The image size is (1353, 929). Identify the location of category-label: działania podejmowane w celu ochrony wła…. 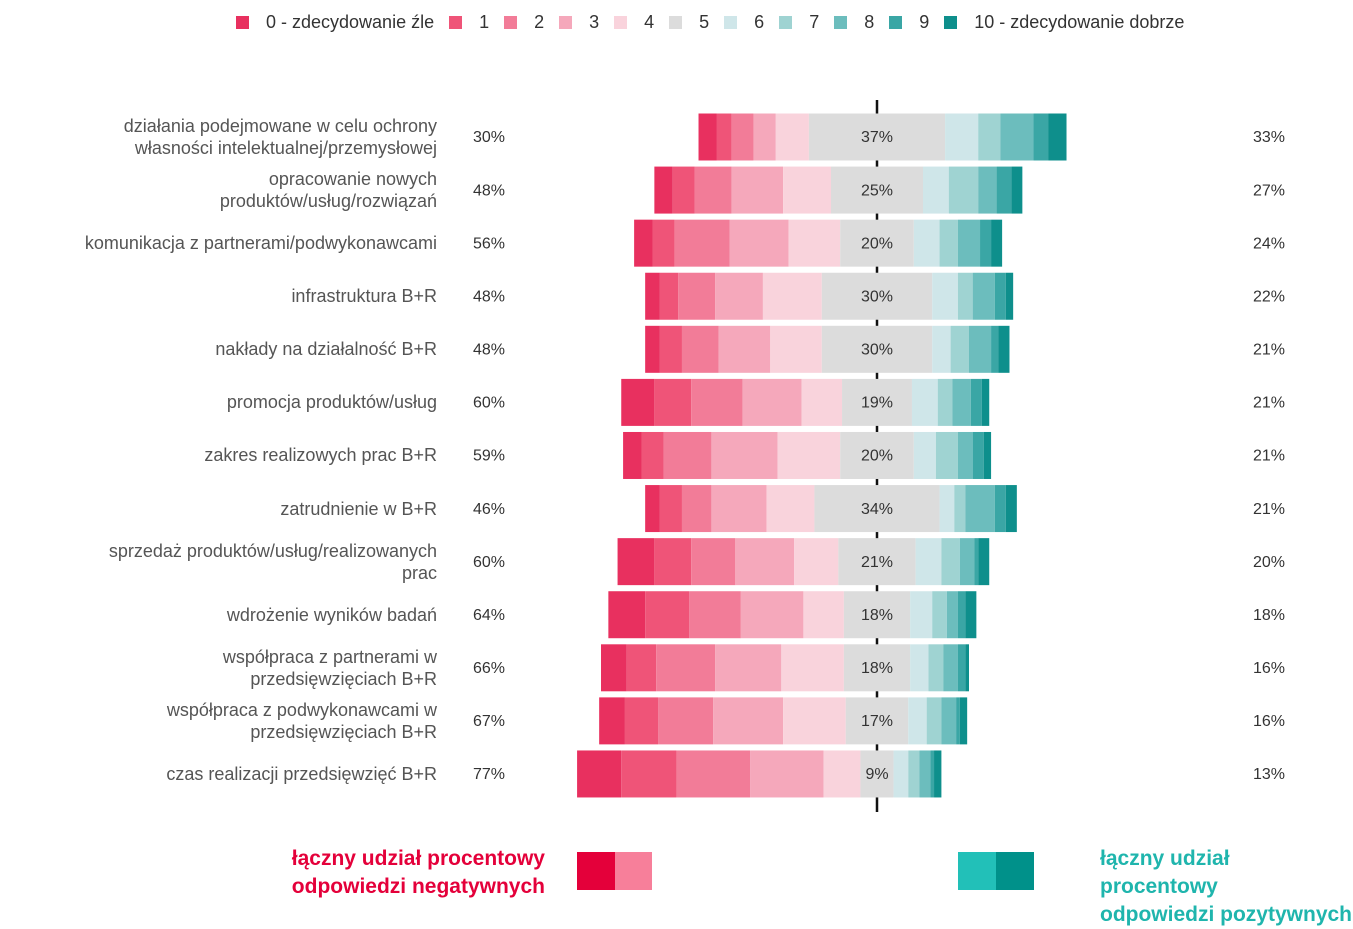
(280, 137).